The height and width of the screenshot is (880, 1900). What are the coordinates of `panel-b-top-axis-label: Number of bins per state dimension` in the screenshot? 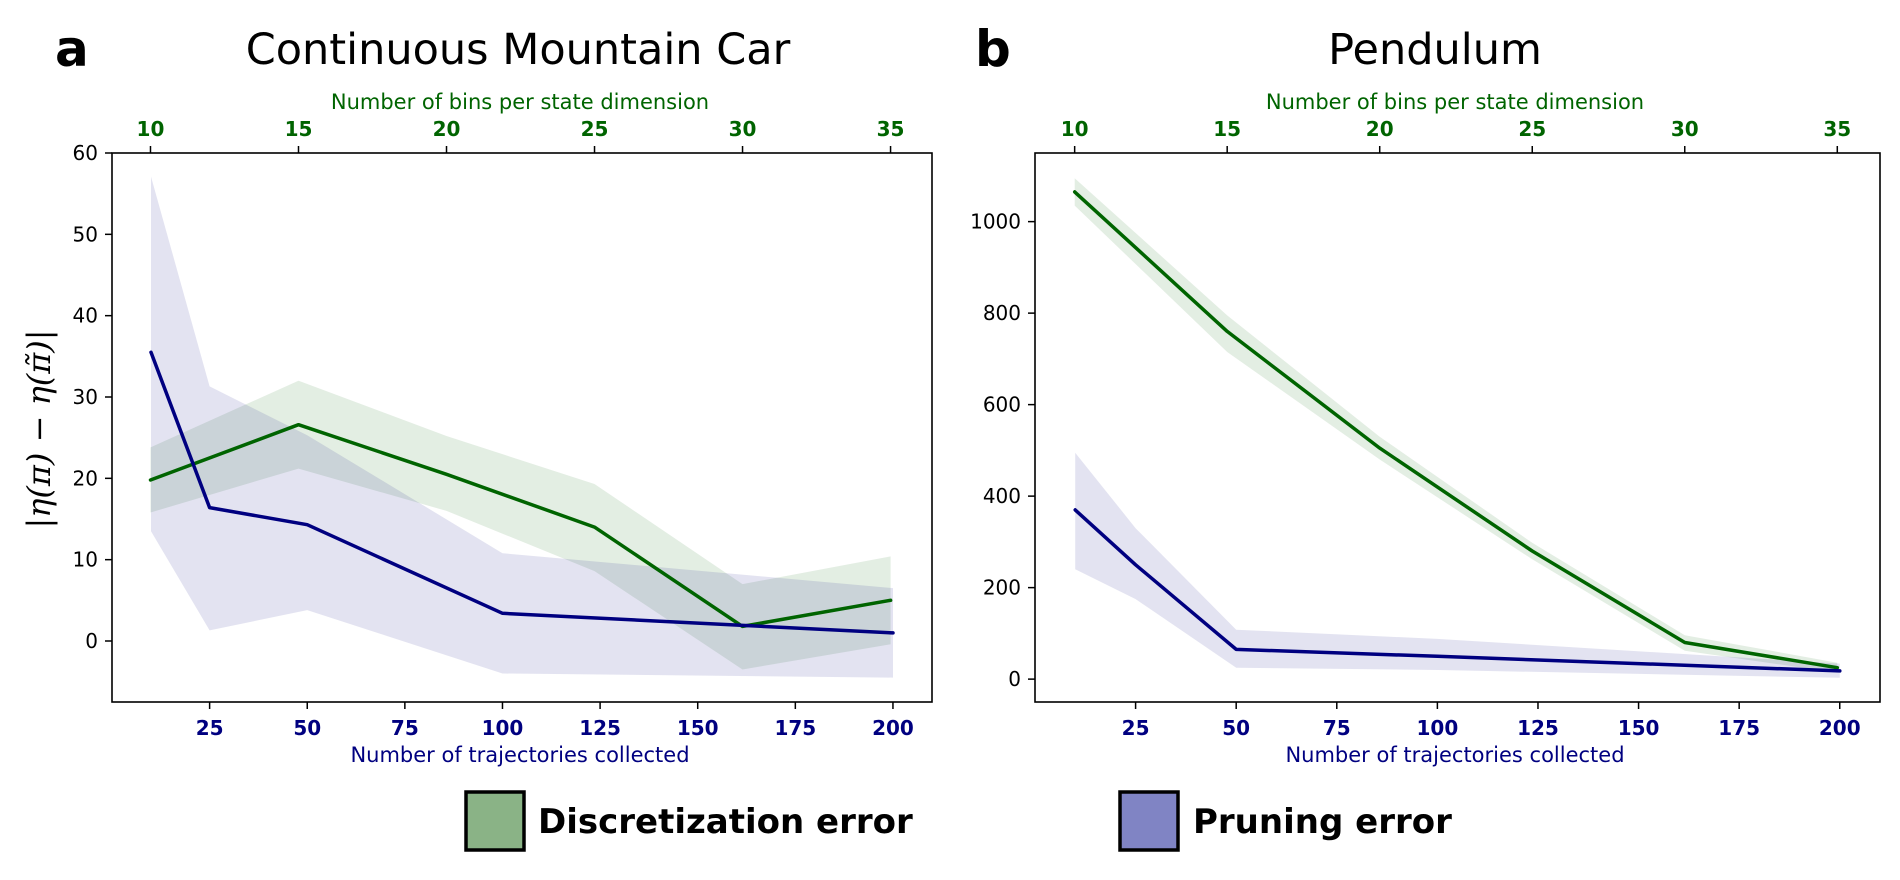 It's located at (1455, 102).